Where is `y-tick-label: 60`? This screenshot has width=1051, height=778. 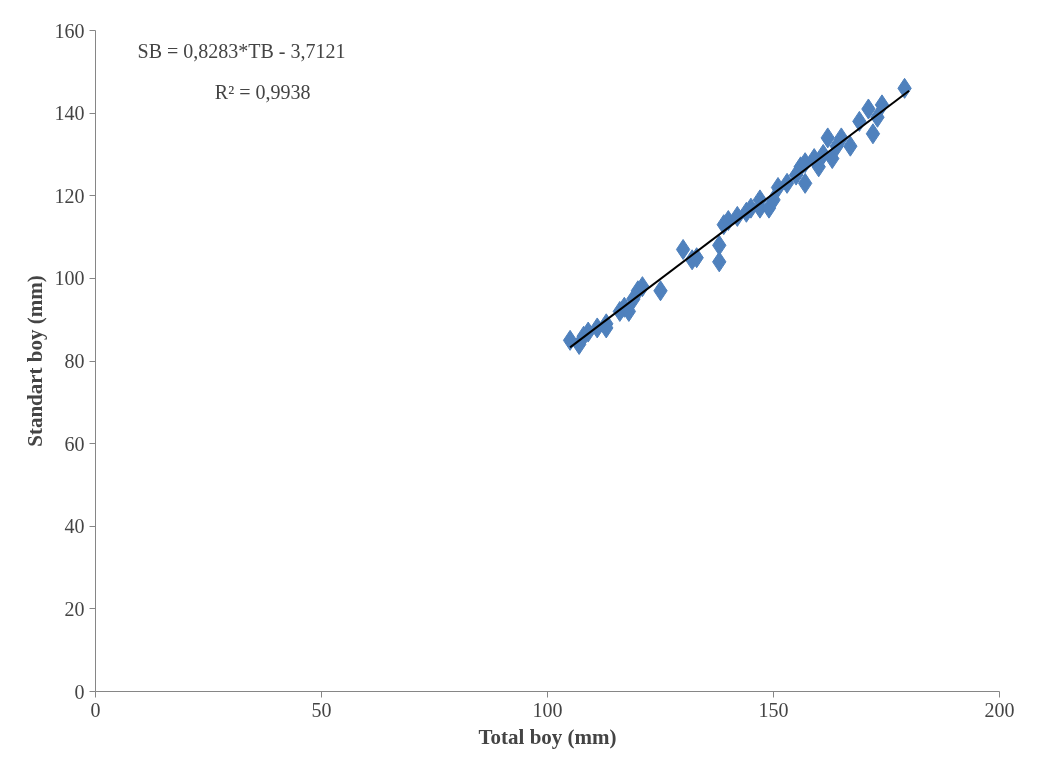
y-tick-label: 60 is located at coordinates (74, 443).